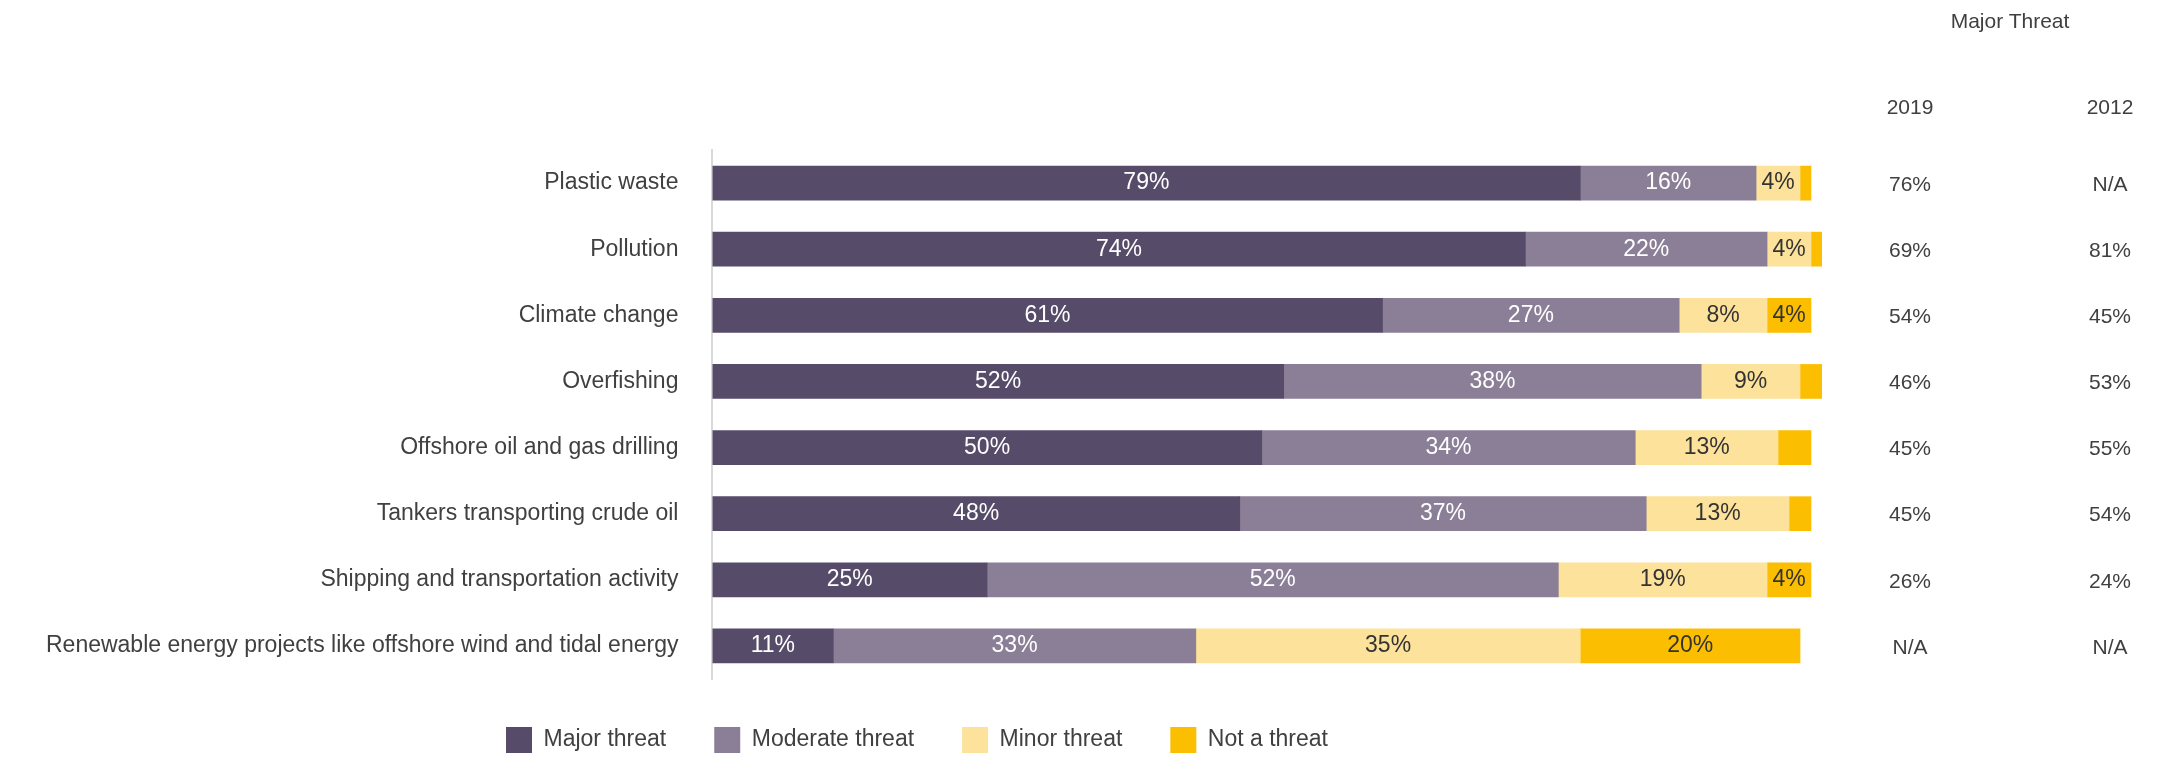 The height and width of the screenshot is (763, 2162). I want to click on data-label: 34%, so click(1448, 445).